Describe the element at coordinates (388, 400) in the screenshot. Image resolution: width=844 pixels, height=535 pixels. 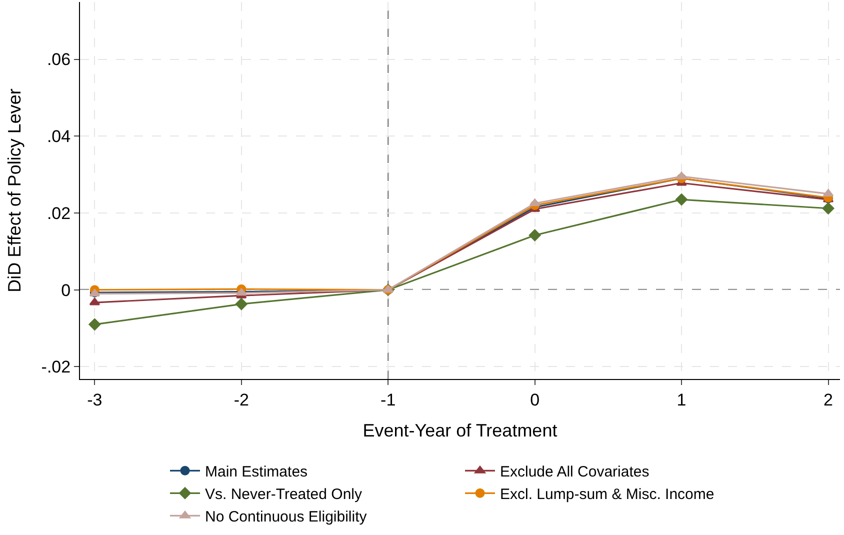
I see `x-tick-label: -1` at that location.